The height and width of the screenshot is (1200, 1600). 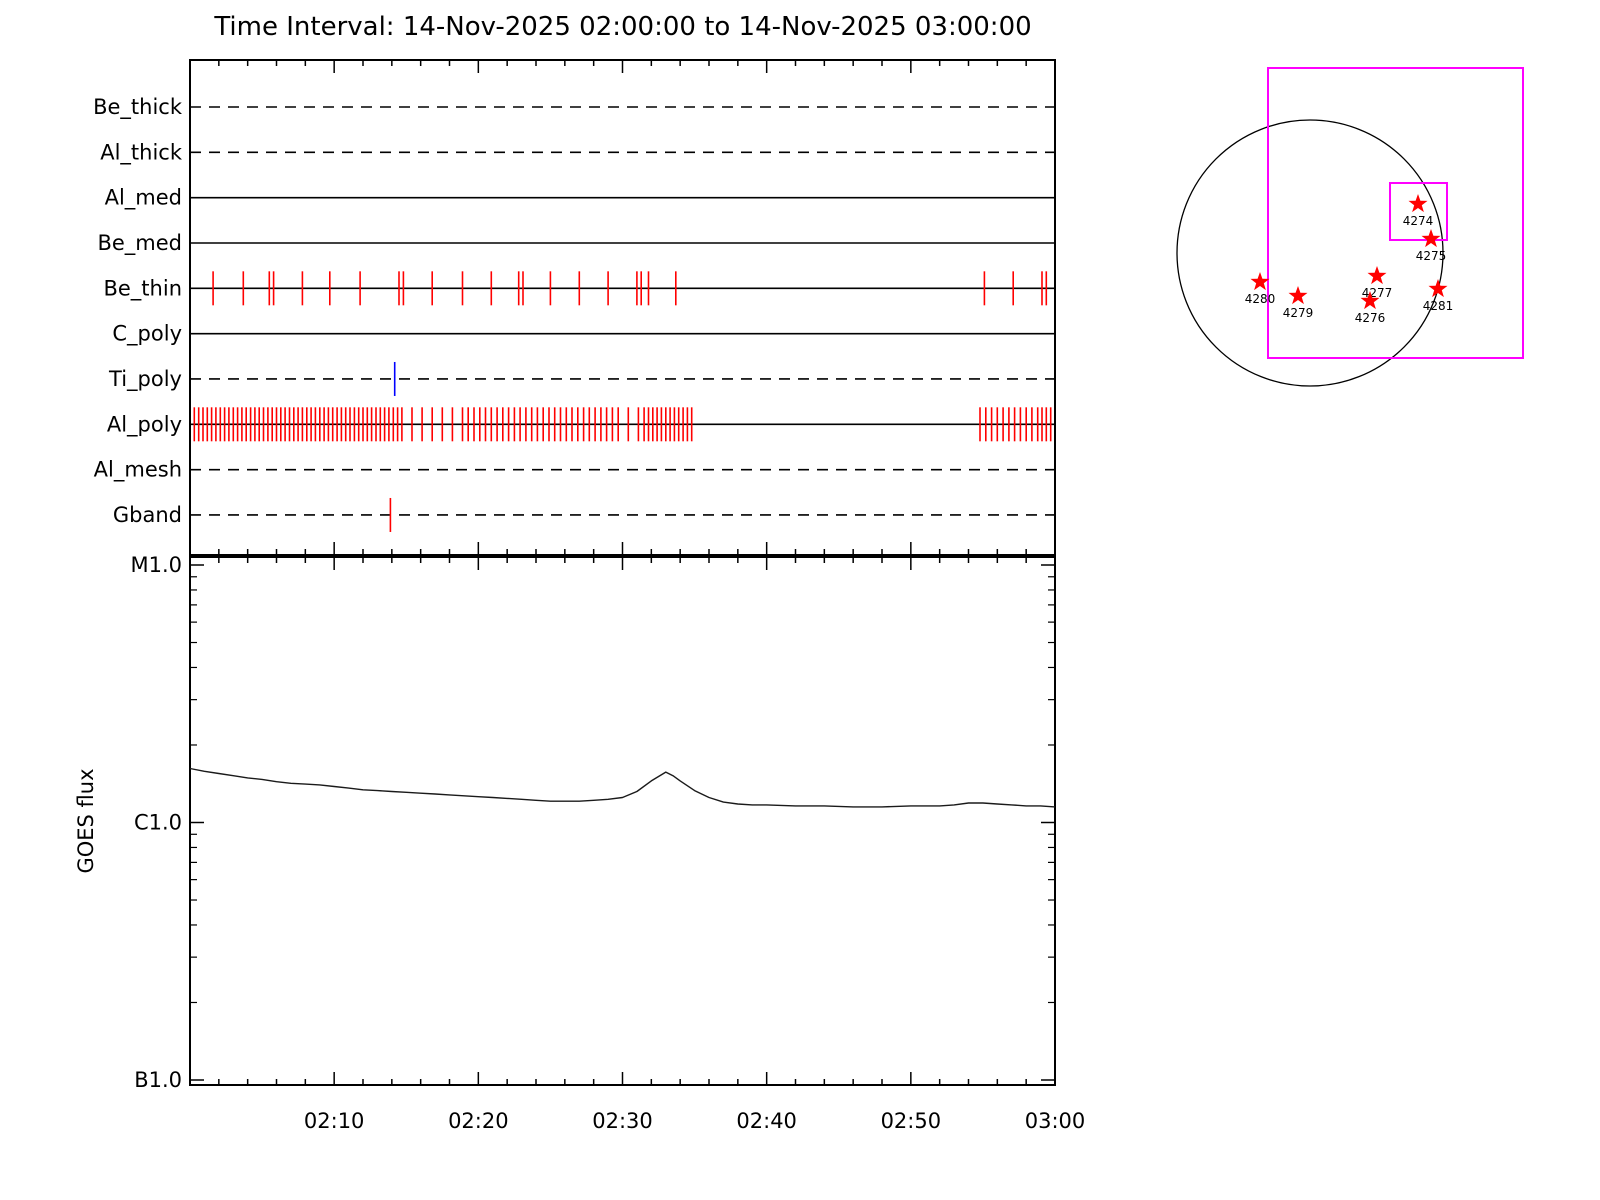 I want to click on active-region: 4276, so click(x=1370, y=308).